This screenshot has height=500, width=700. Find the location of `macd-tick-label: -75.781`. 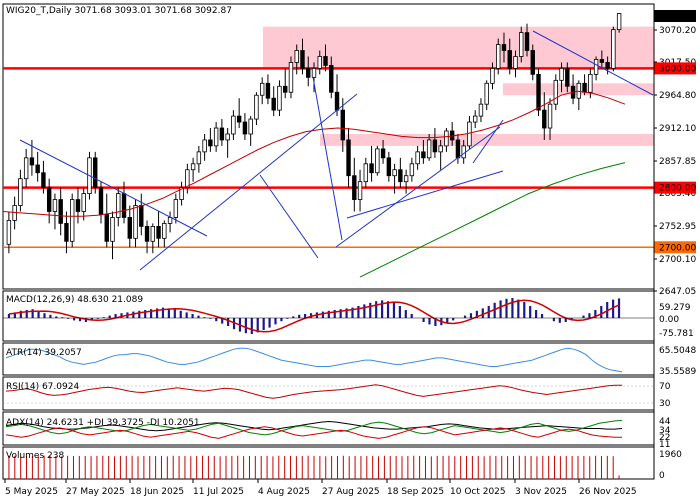

macd-tick-label: -75.781 is located at coordinates (676, 334).